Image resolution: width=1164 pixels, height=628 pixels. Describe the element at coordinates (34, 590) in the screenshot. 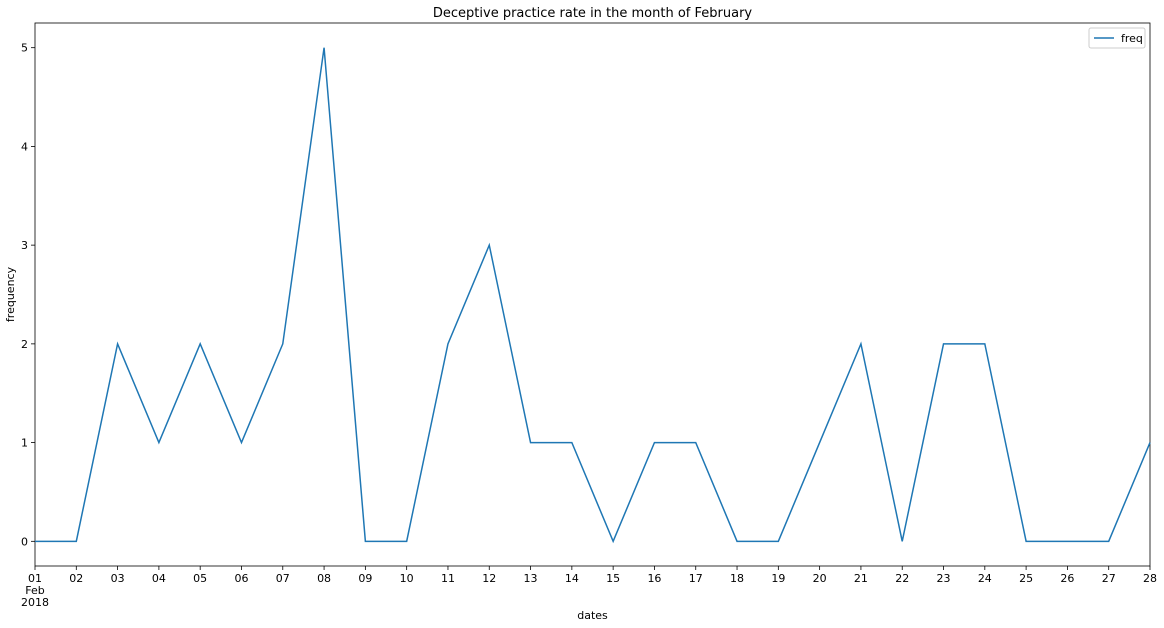

I see `x-tick-sublabel: Feb` at that location.